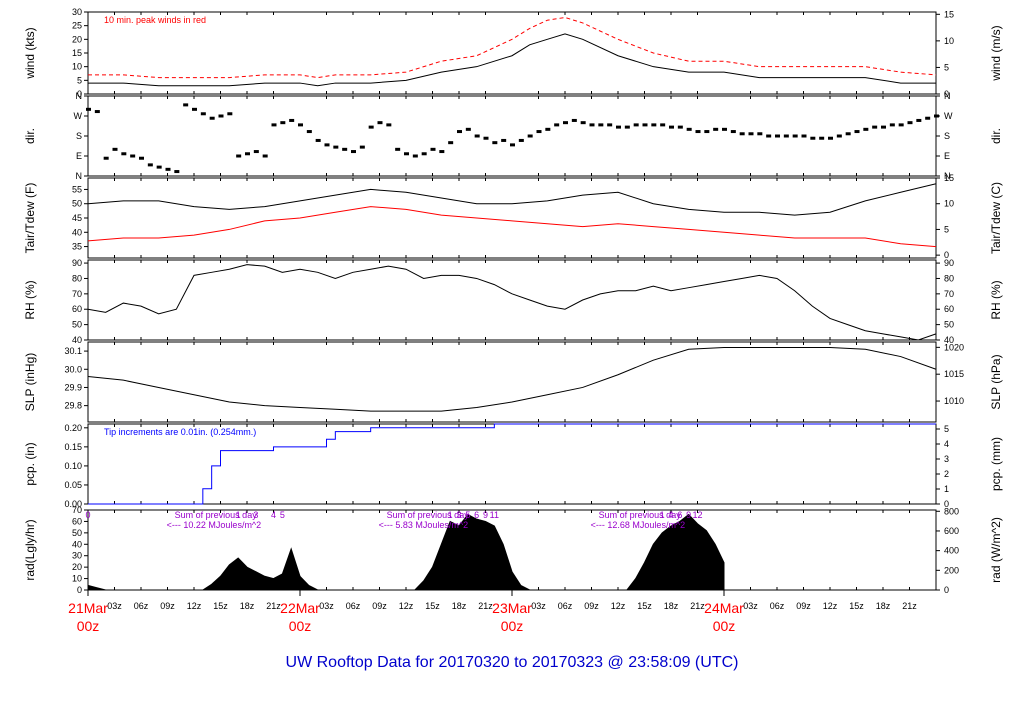 The image size is (1024, 705). What do you see at coordinates (512, 47) in the screenshot?
I see `series-peak` at bounding box center [512, 47].